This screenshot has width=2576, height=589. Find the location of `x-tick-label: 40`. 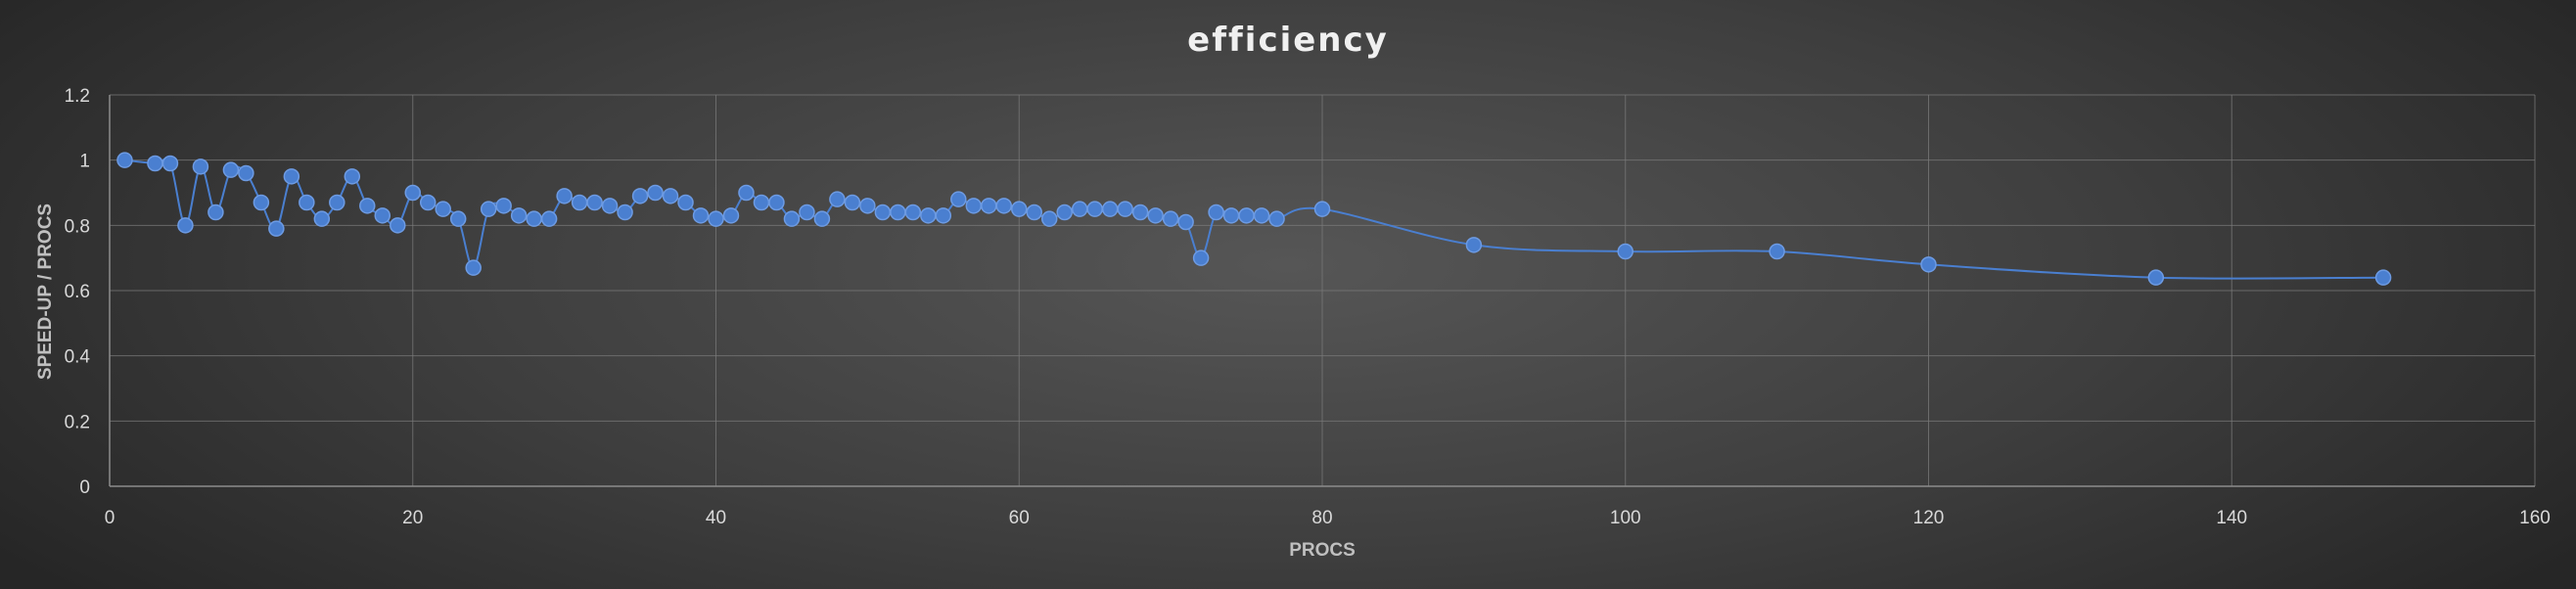

x-tick-label: 40 is located at coordinates (716, 518).